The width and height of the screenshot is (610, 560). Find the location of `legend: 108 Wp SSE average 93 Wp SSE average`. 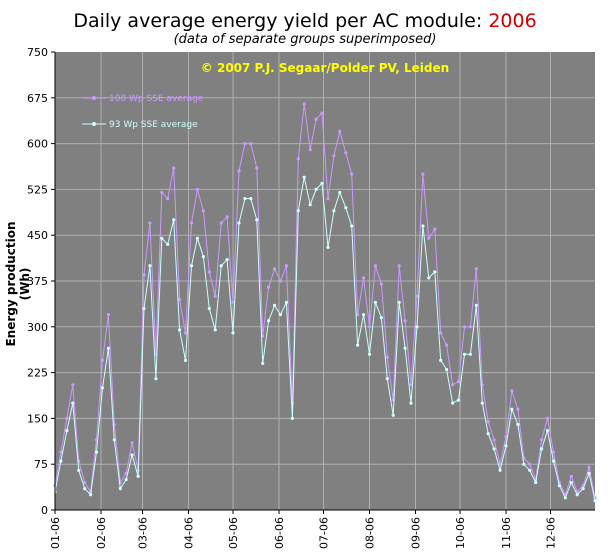

legend: 108 Wp SSE average 93 Wp SSE average is located at coordinates (143, 112).